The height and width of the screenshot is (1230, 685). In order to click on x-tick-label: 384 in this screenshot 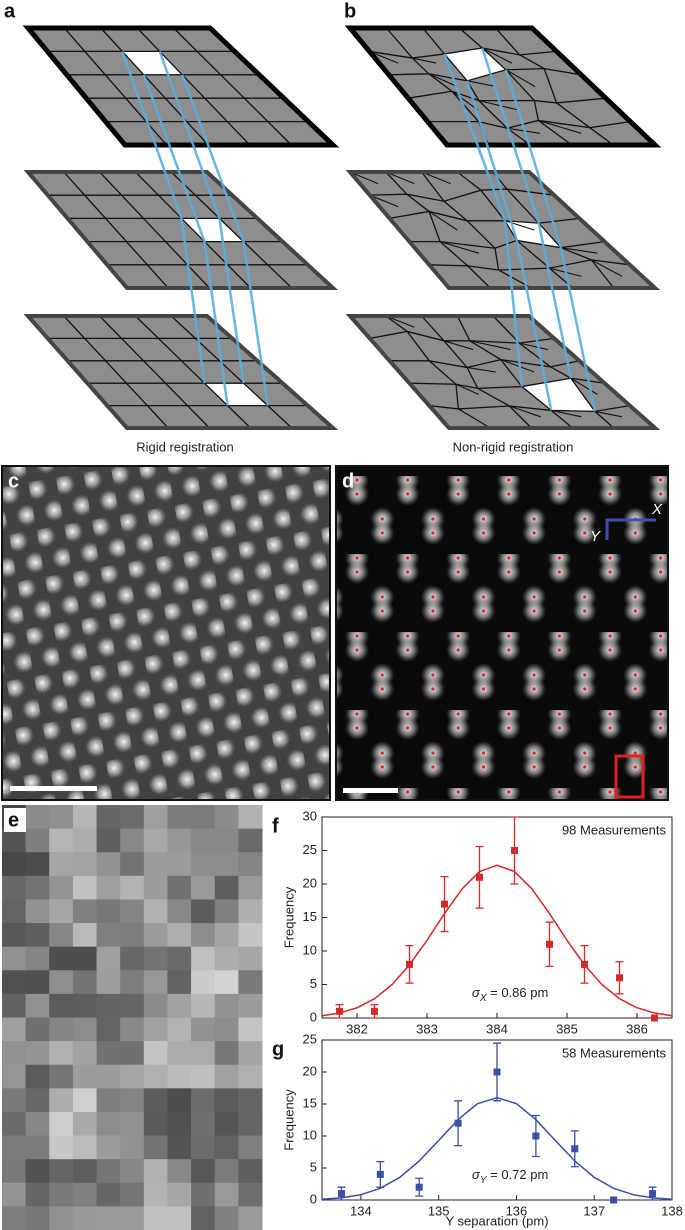, I will do `click(497, 1028)`.